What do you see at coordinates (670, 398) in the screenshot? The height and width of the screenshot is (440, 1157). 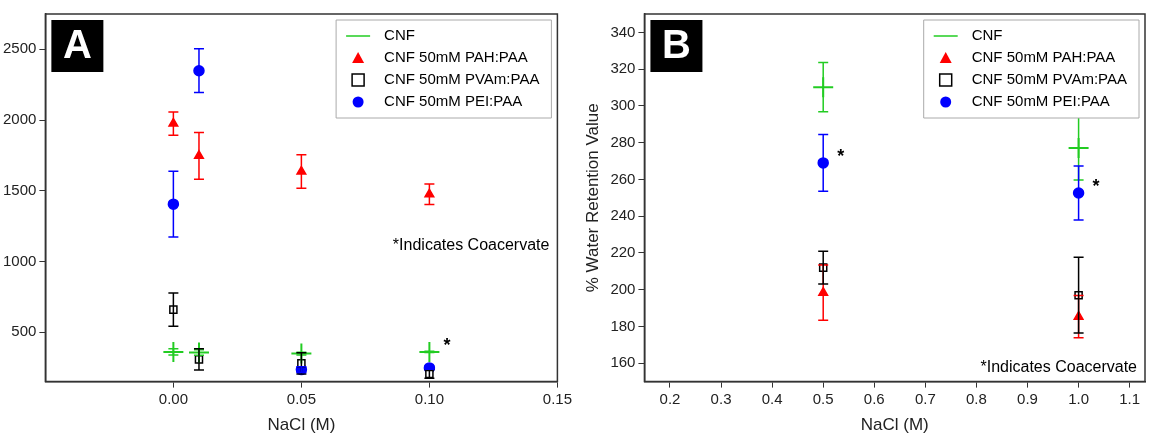 I see `x-tick-label: 0.2` at bounding box center [670, 398].